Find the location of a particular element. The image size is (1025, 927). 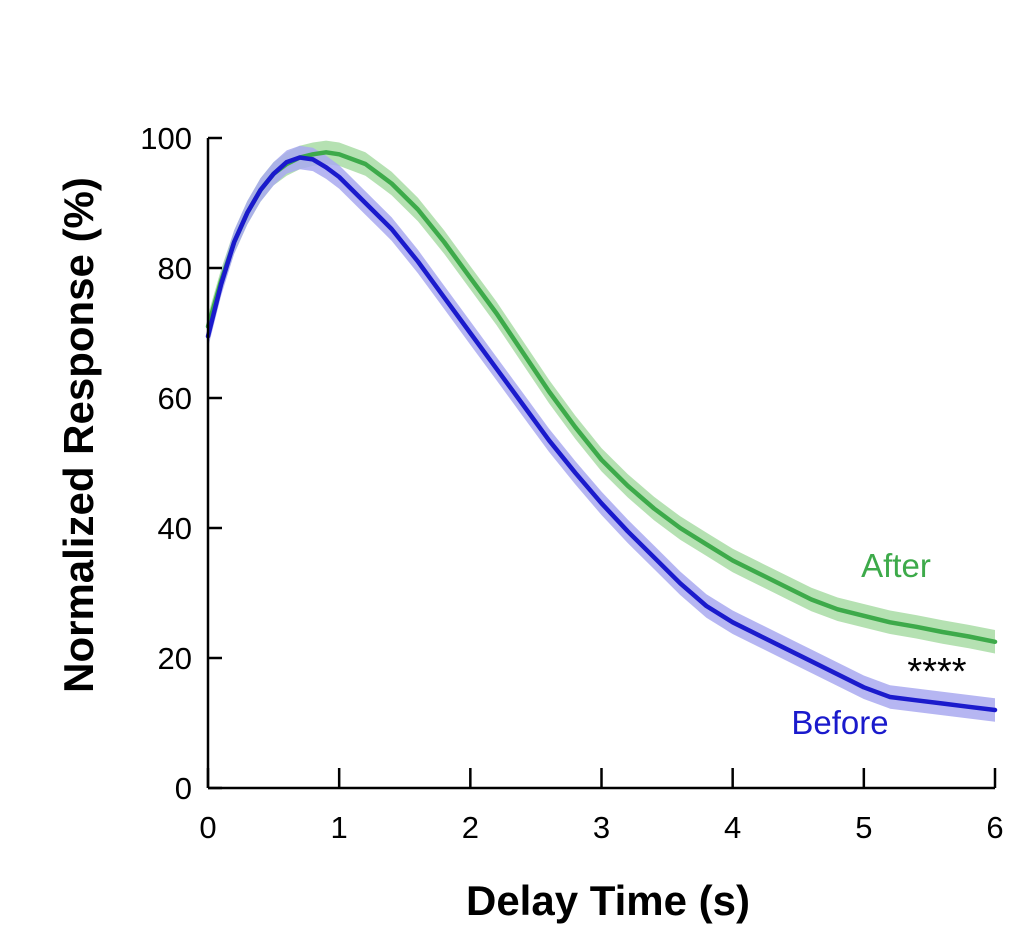

significance-annotation: **** is located at coordinates (936, 672).